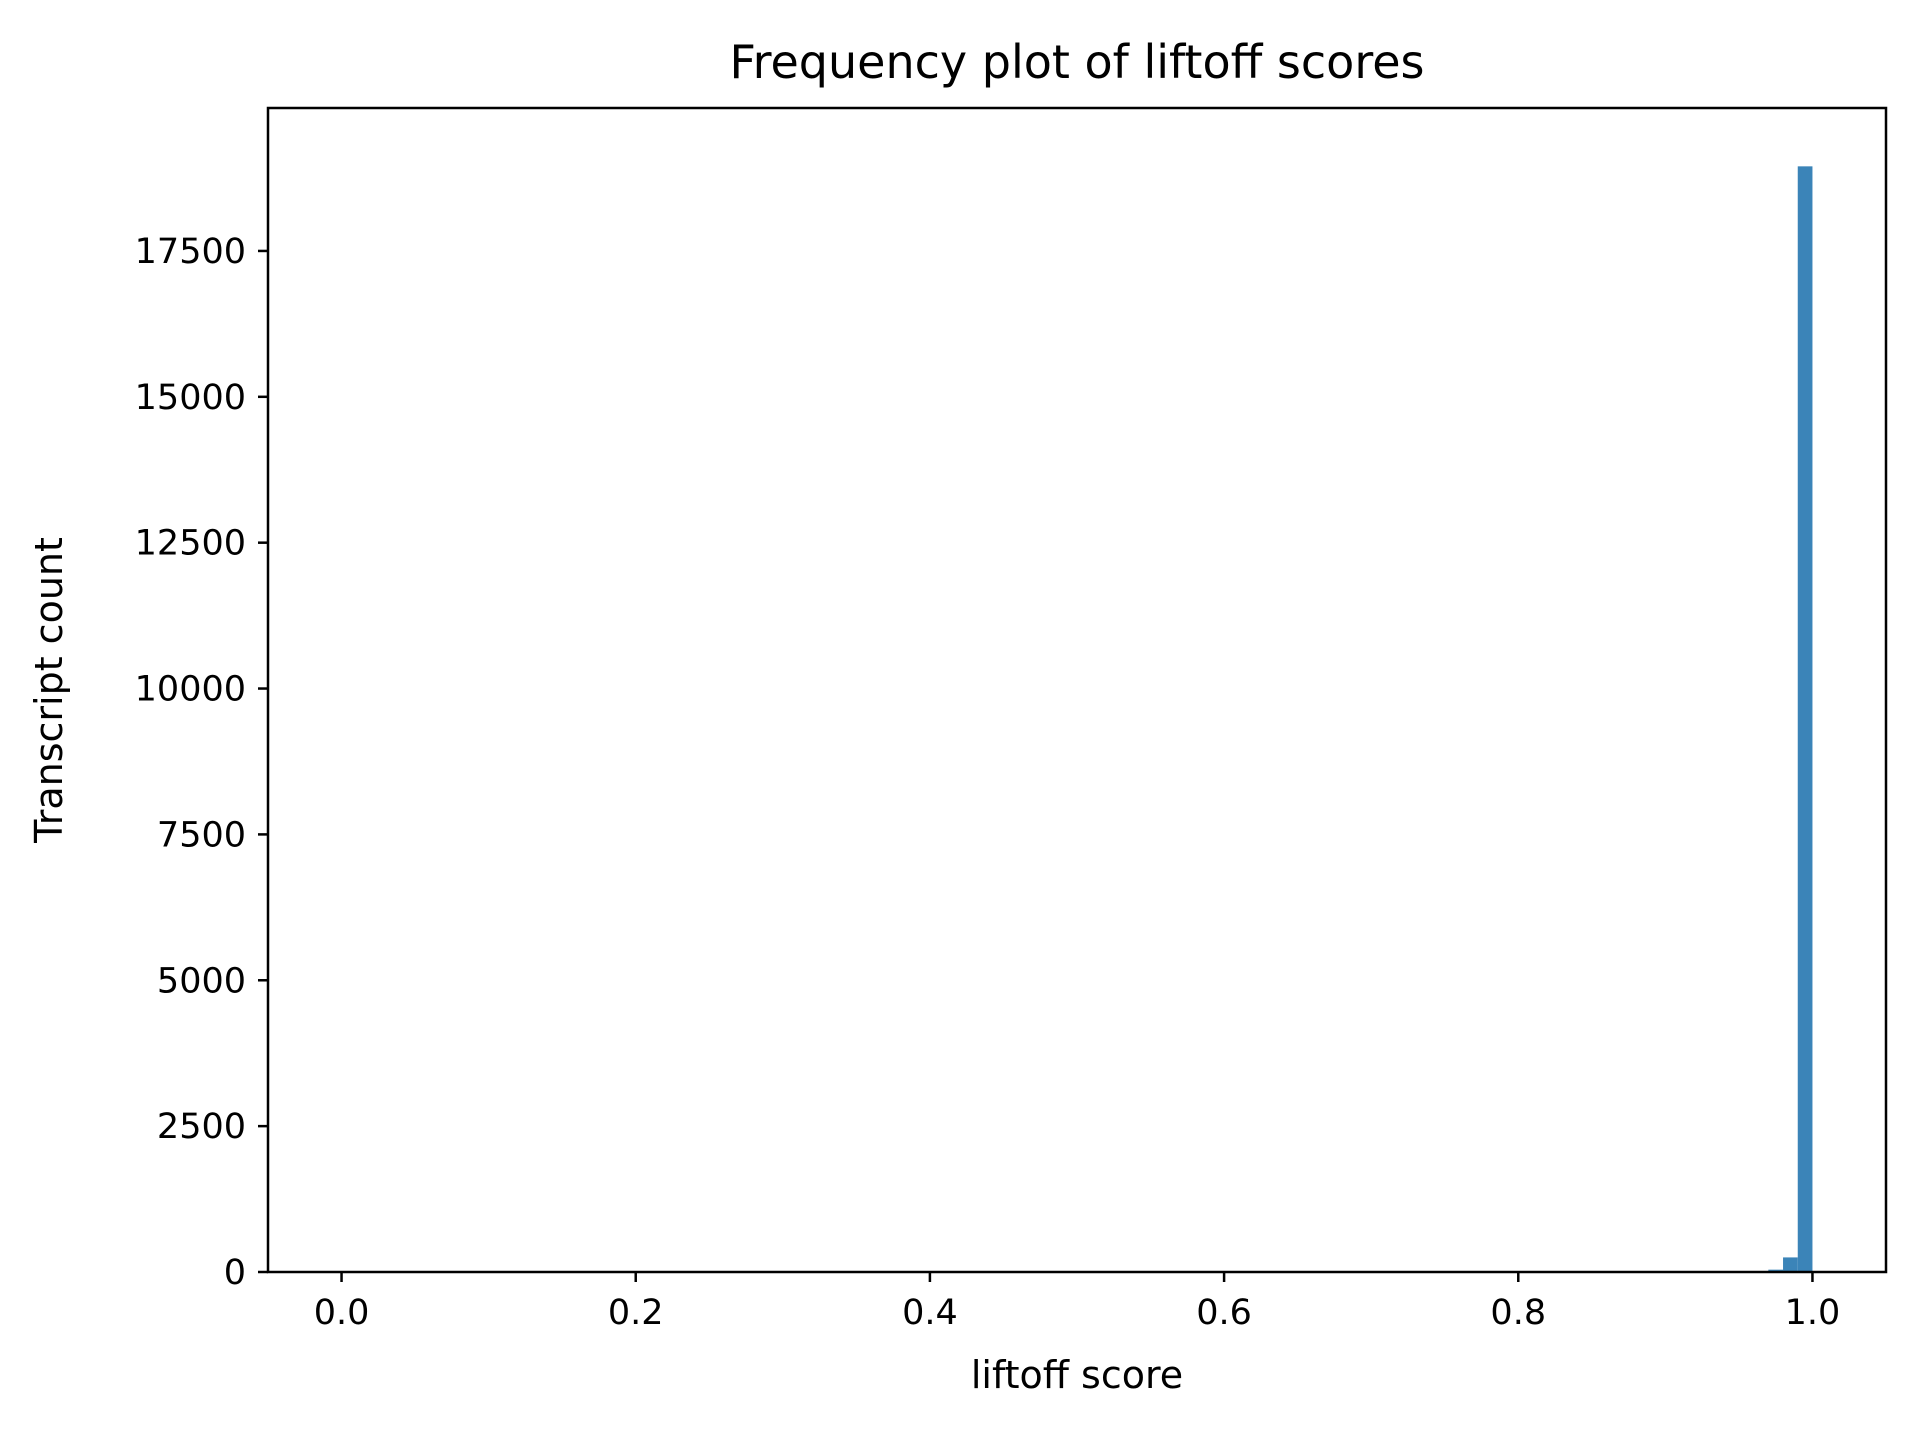 Image resolution: width=1920 pixels, height=1444 pixels. I want to click on y-tick-label: 12500, so click(190, 544).